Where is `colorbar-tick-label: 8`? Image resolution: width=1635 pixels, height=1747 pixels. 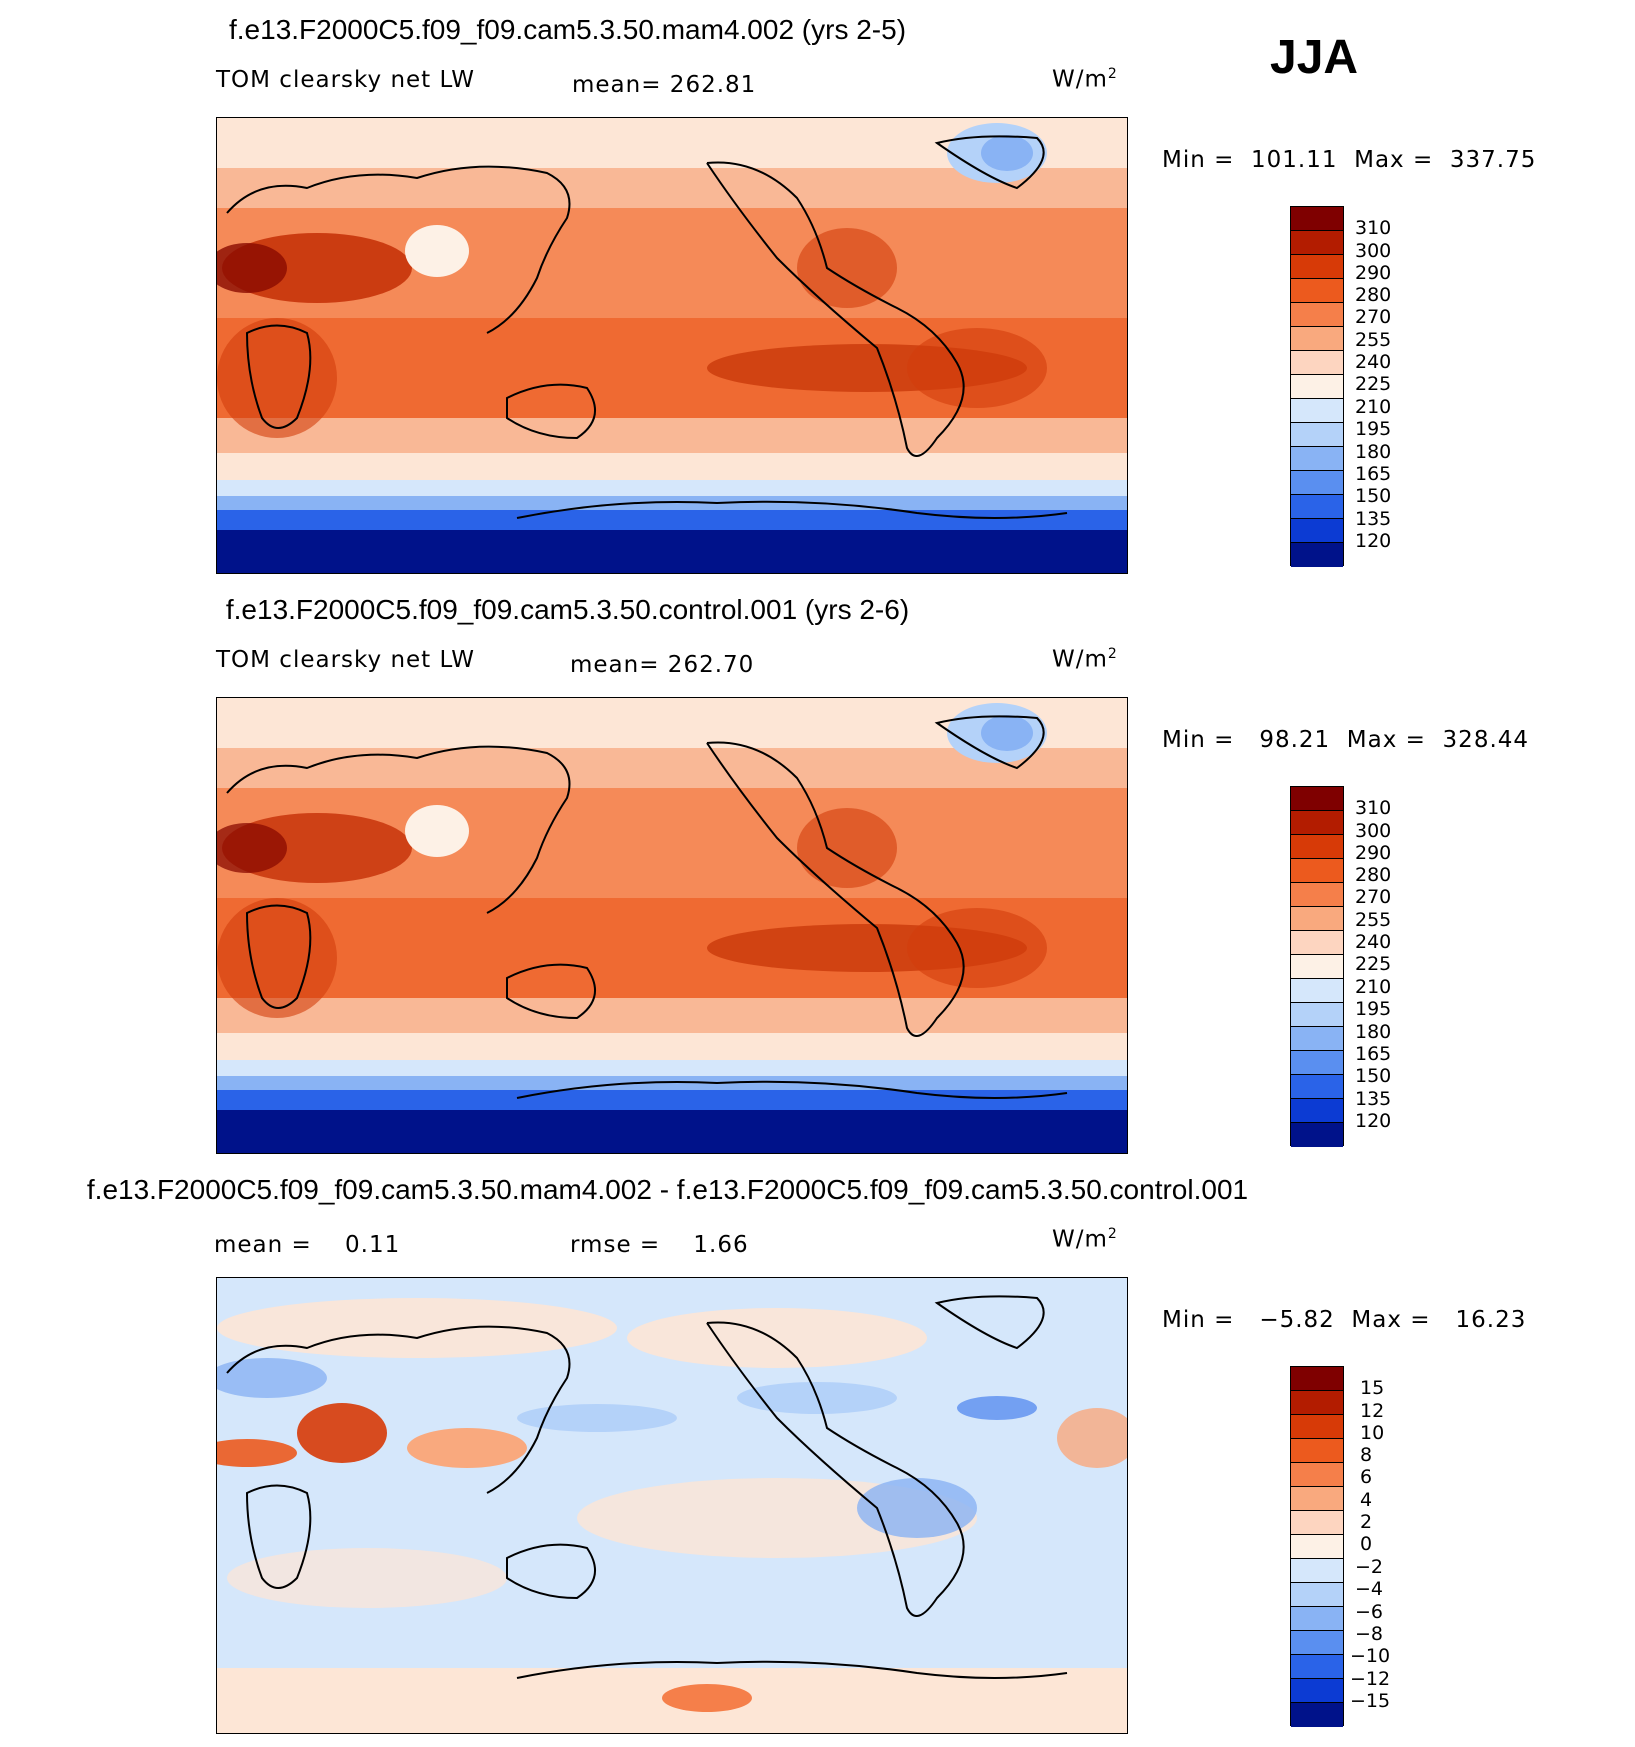
colorbar-tick-label: 8 is located at coordinates (1366, 1455).